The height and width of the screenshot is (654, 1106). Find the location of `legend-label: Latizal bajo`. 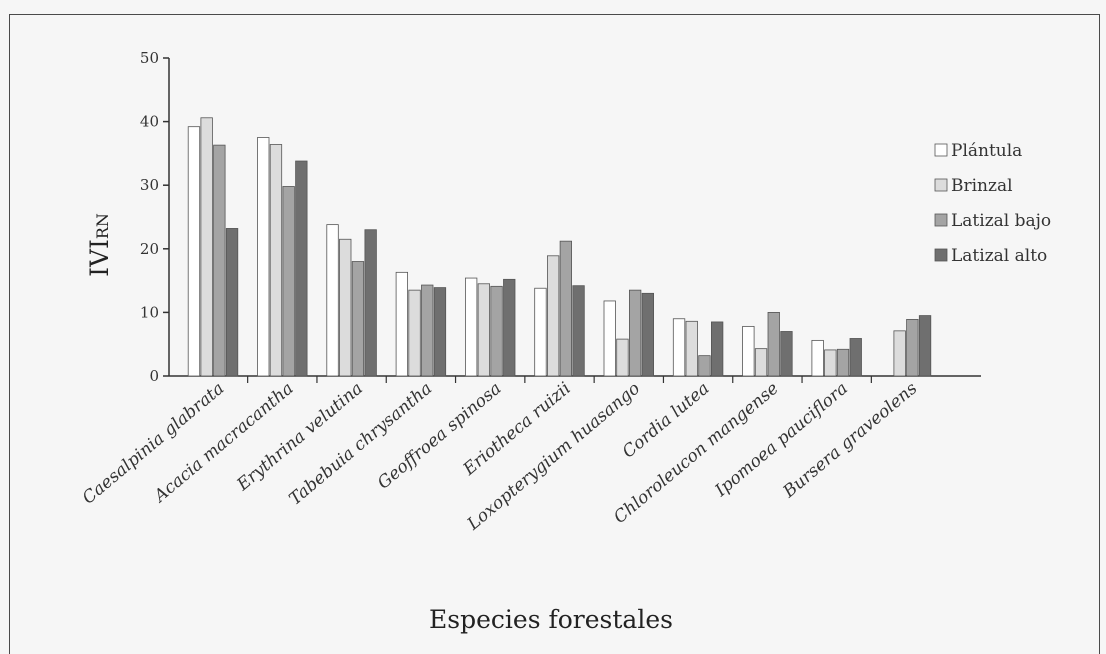

legend-label: Latizal bajo is located at coordinates (1001, 221).